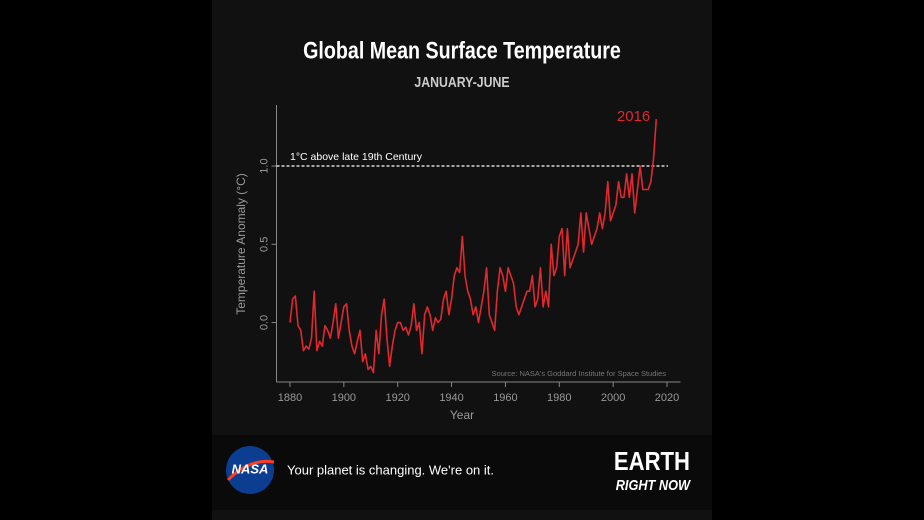 This screenshot has height=520, width=924. Describe the element at coordinates (461, 82) in the screenshot. I see `chart-subtitle: JANUARY-JUNE` at that location.